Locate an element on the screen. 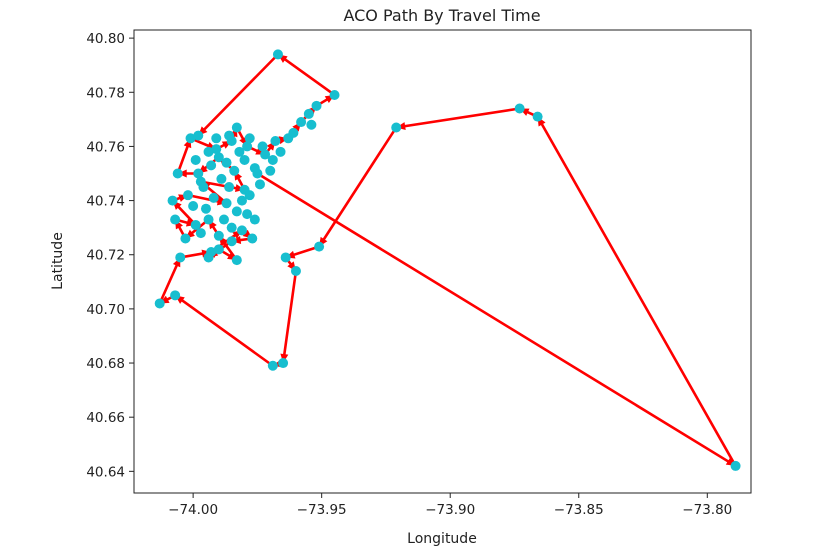 This screenshot has width=836, height=557. y-tick-label: 40.78 is located at coordinates (105, 93).